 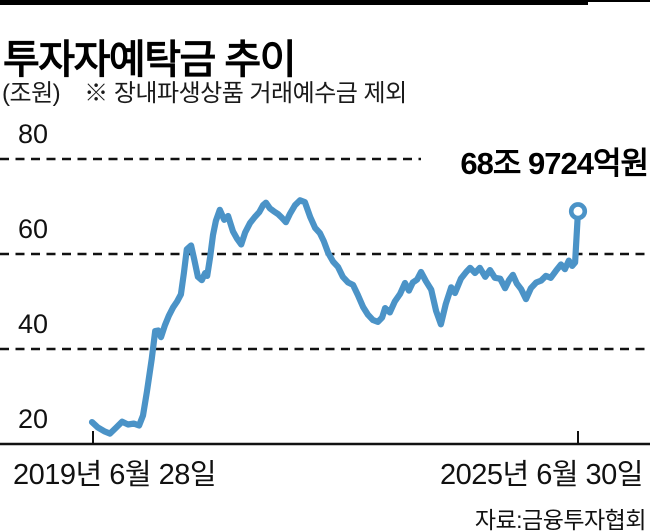 I want to click on chart-subtitle: (조원) ※ 장내파생상품 거래예수금 제외, so click(x=325, y=90).